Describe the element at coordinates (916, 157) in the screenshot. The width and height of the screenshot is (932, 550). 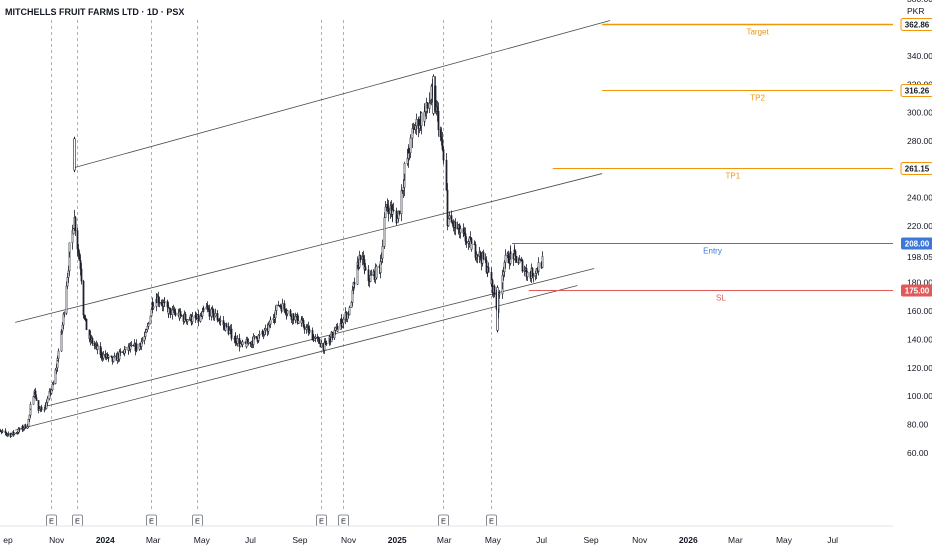
I see `price-tags: 362.86 316.26 261.15 208.00 175.00` at that location.